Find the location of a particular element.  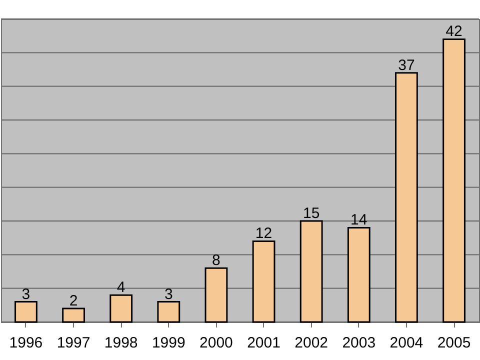

x-tick-label: 1996 is located at coordinates (26, 343).